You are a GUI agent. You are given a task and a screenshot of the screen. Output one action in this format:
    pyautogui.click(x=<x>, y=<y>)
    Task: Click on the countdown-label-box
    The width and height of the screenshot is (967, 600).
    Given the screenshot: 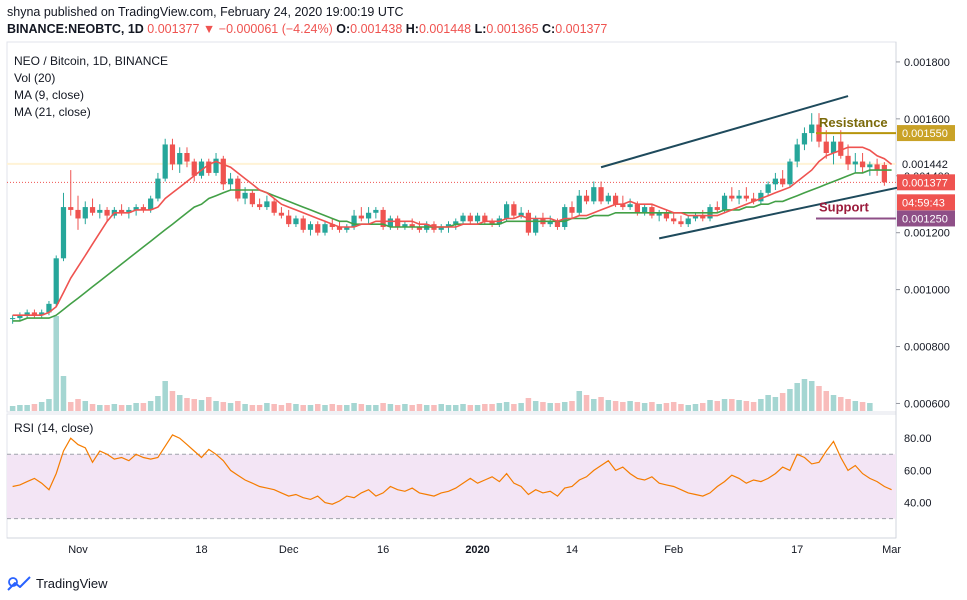 What is the action you would take?
    pyautogui.click(x=926, y=202)
    